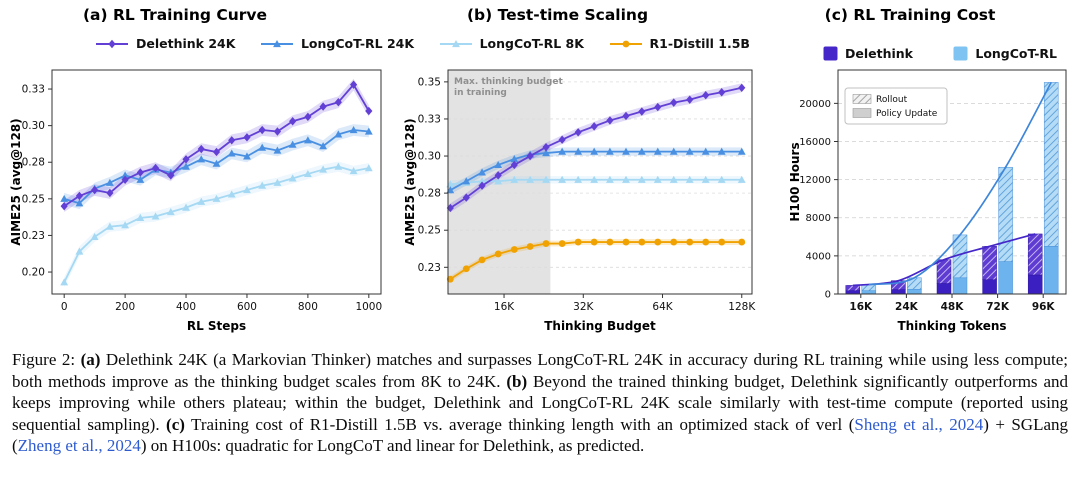 This screenshot has height=490, width=1080. What do you see at coordinates (175, 424) in the screenshot?
I see `caption-panel-marker: (c)` at bounding box center [175, 424].